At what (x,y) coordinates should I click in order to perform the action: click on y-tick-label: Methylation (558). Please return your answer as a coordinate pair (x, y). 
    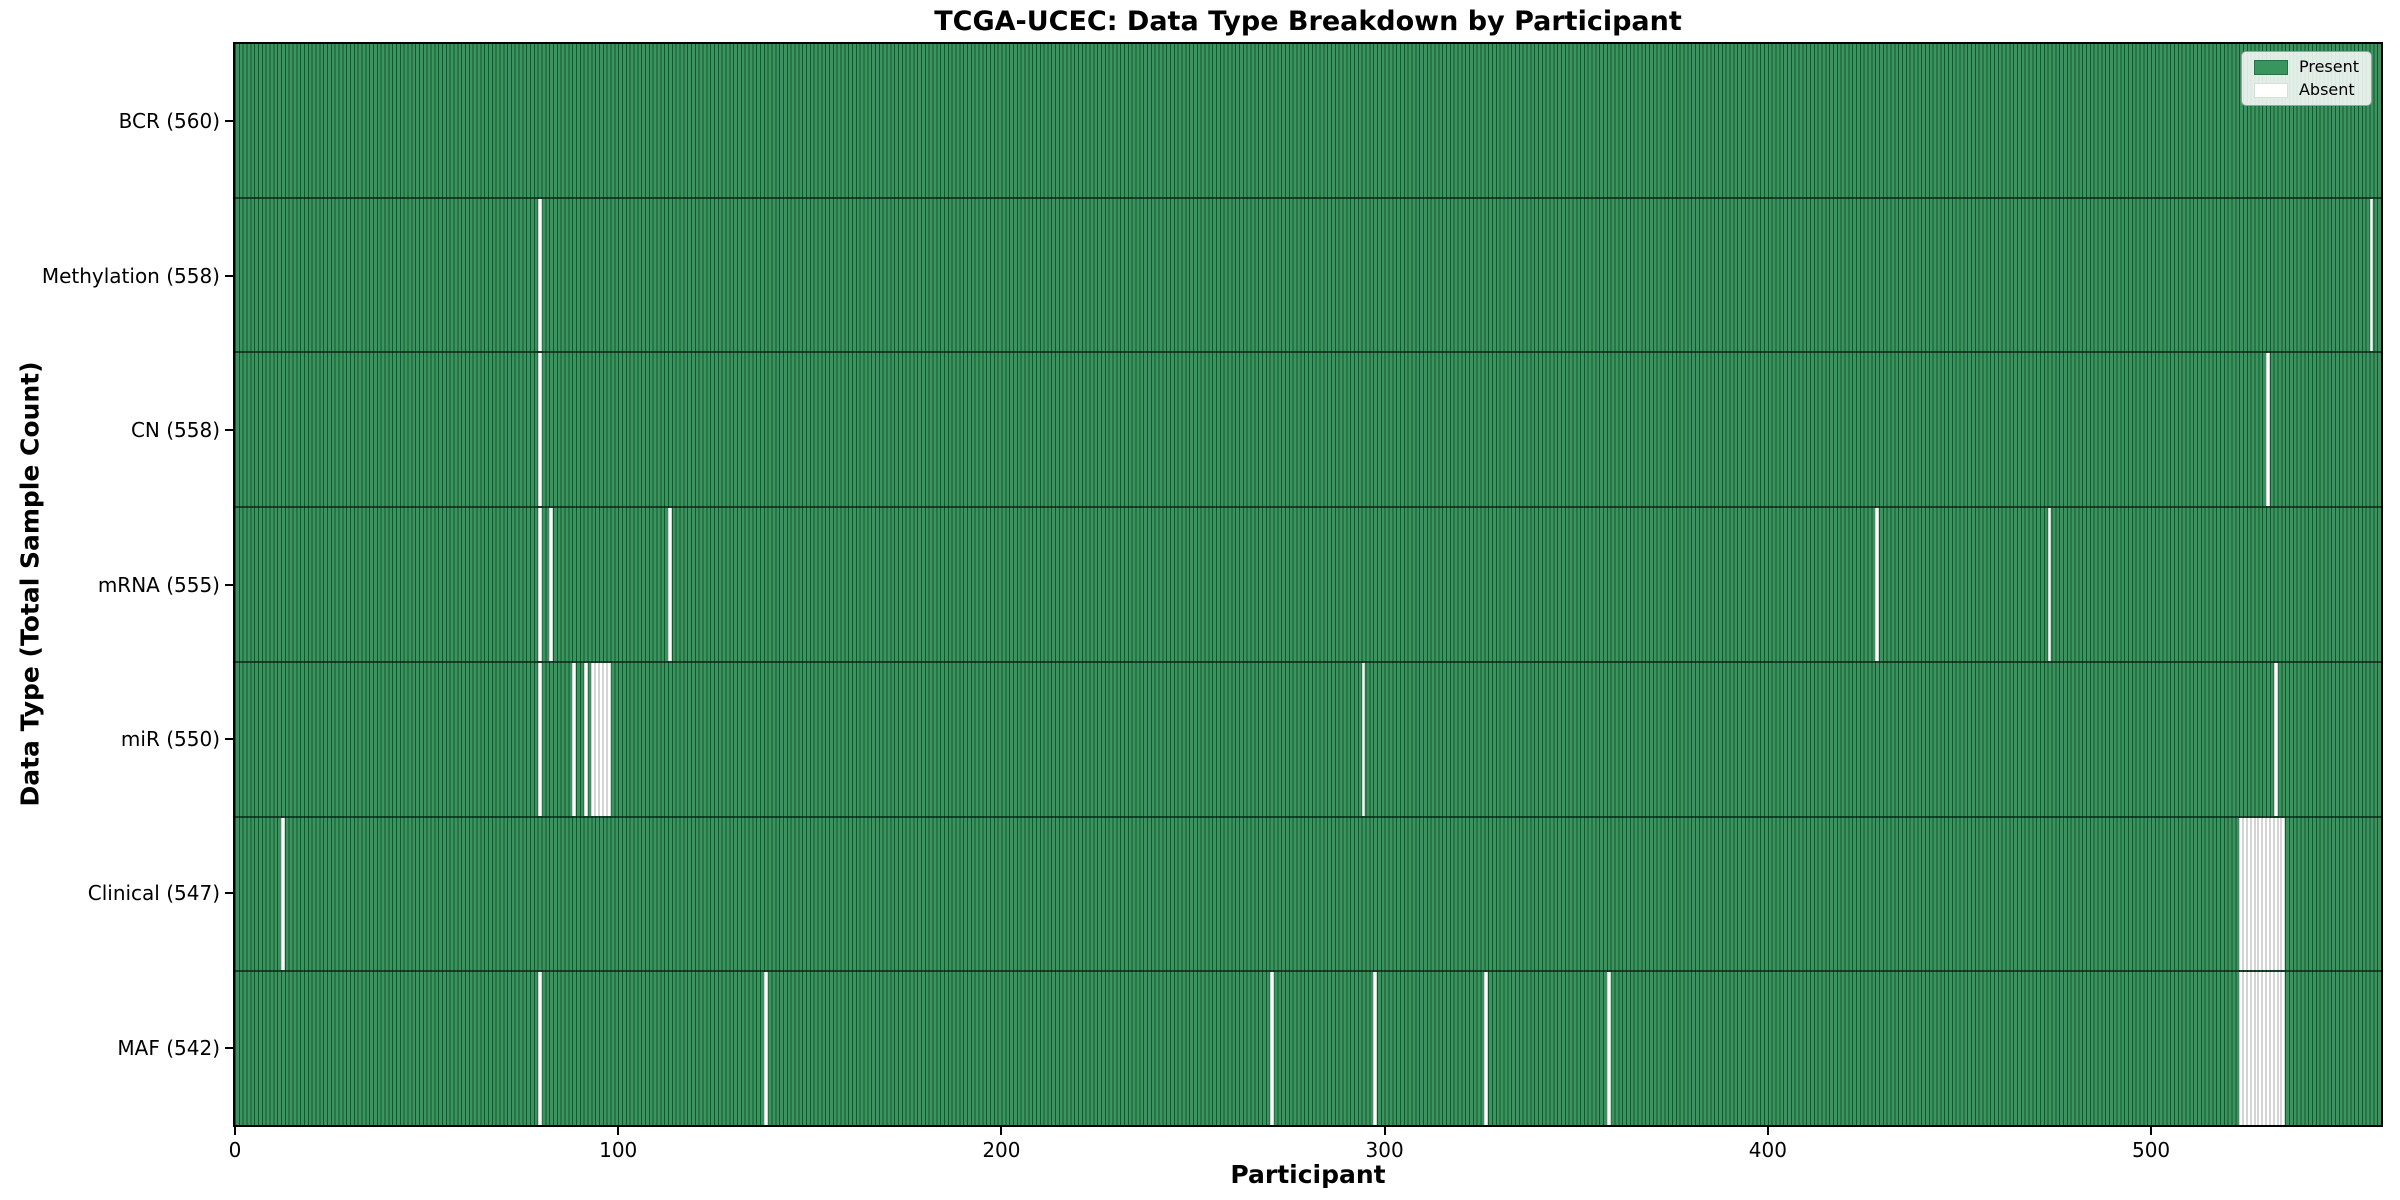
    Looking at the image, I should click on (130, 275).